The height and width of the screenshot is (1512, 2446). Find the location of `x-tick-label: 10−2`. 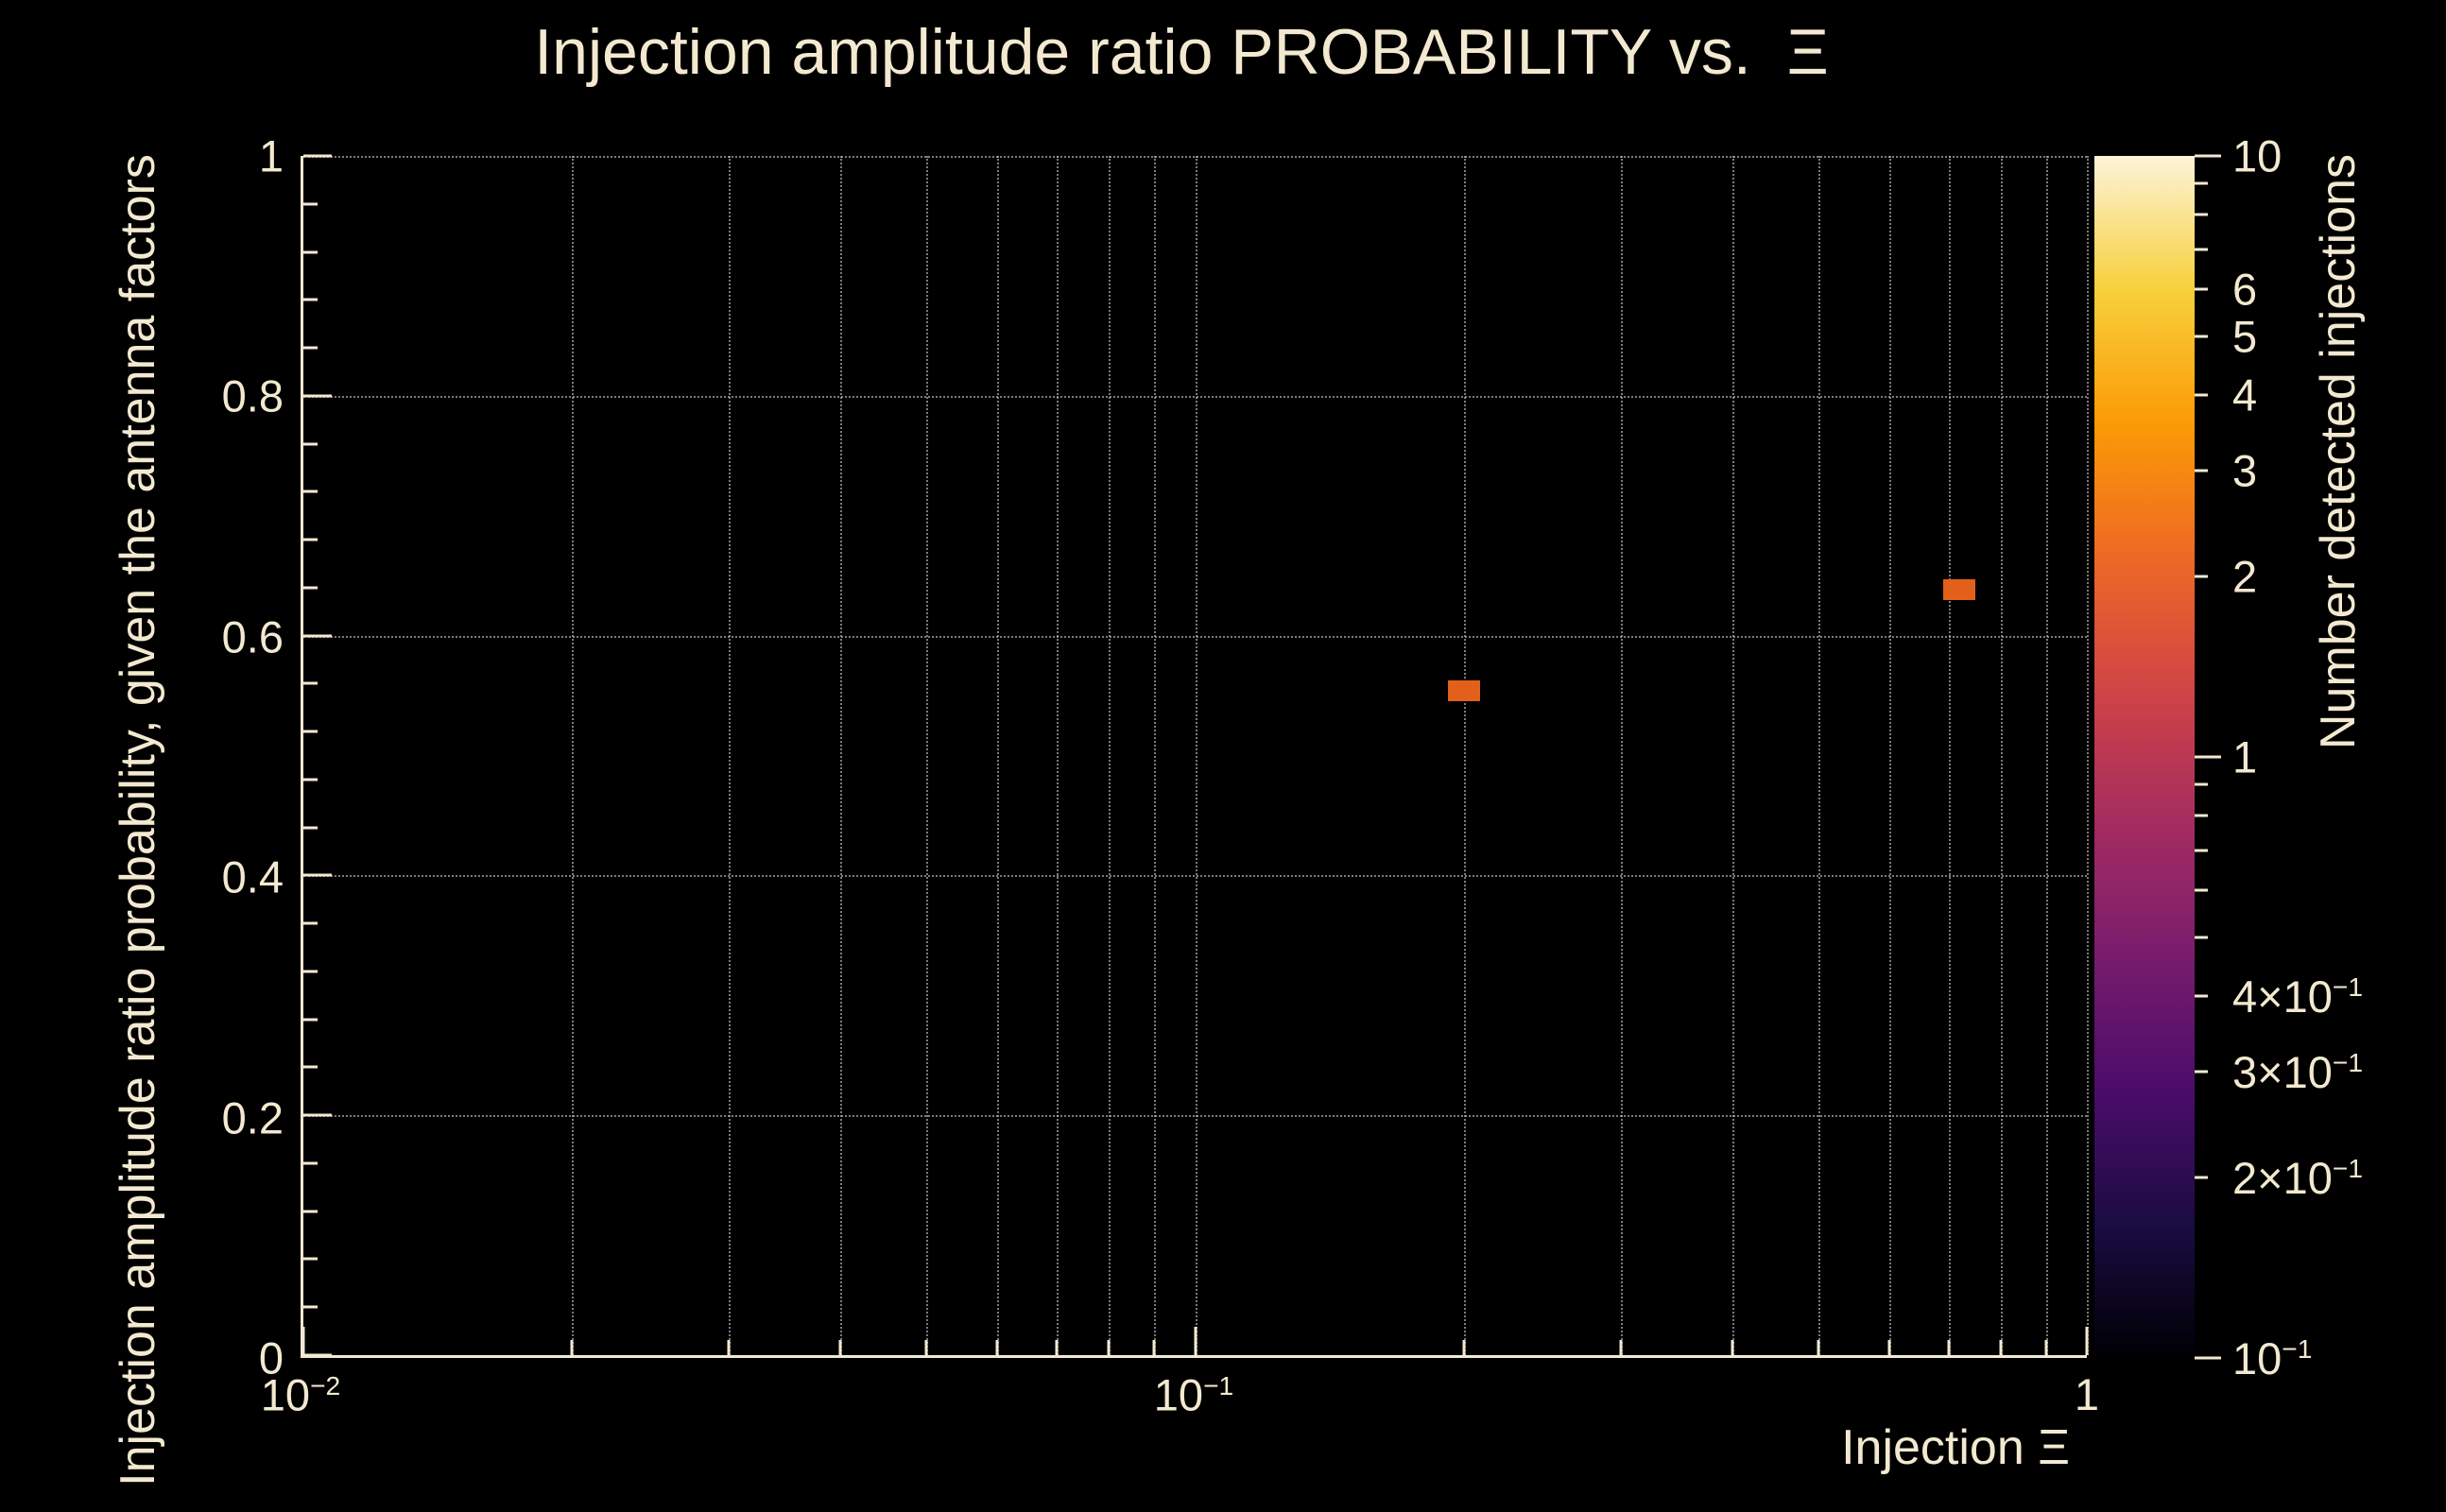

x-tick-label: 10−2 is located at coordinates (300, 1394).